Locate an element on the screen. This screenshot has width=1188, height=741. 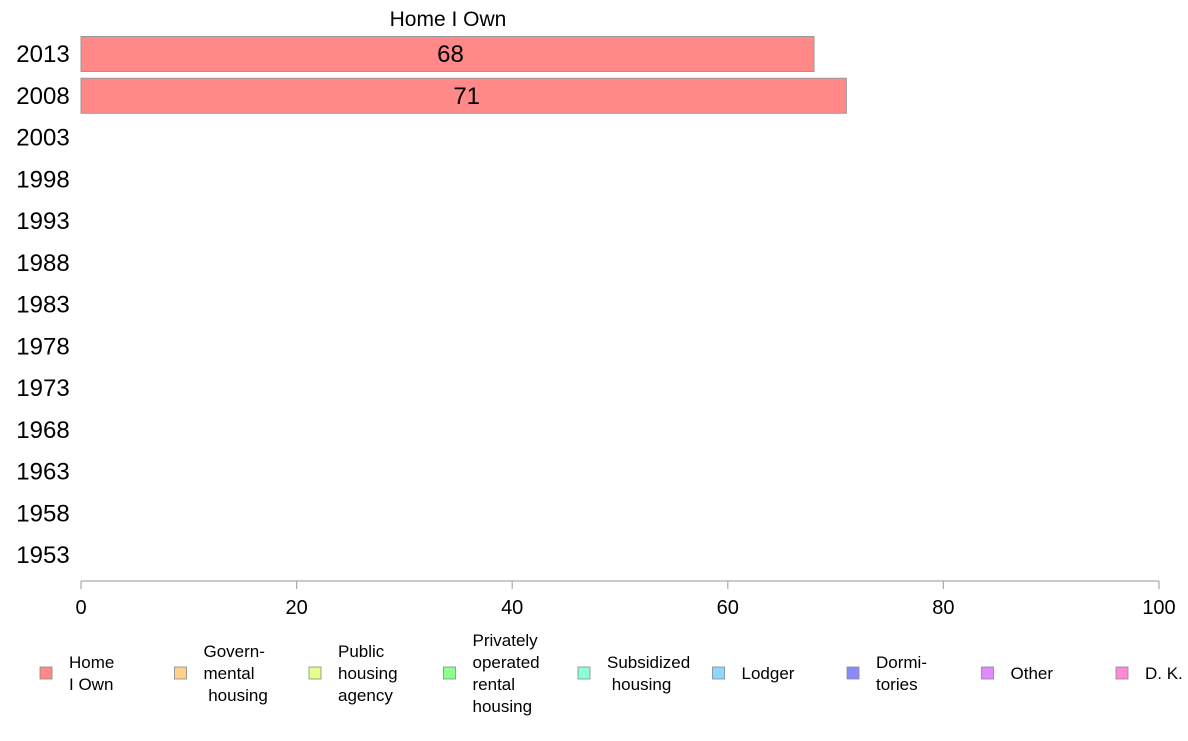
bars-layer: 68 71 is located at coordinates (463, 75).